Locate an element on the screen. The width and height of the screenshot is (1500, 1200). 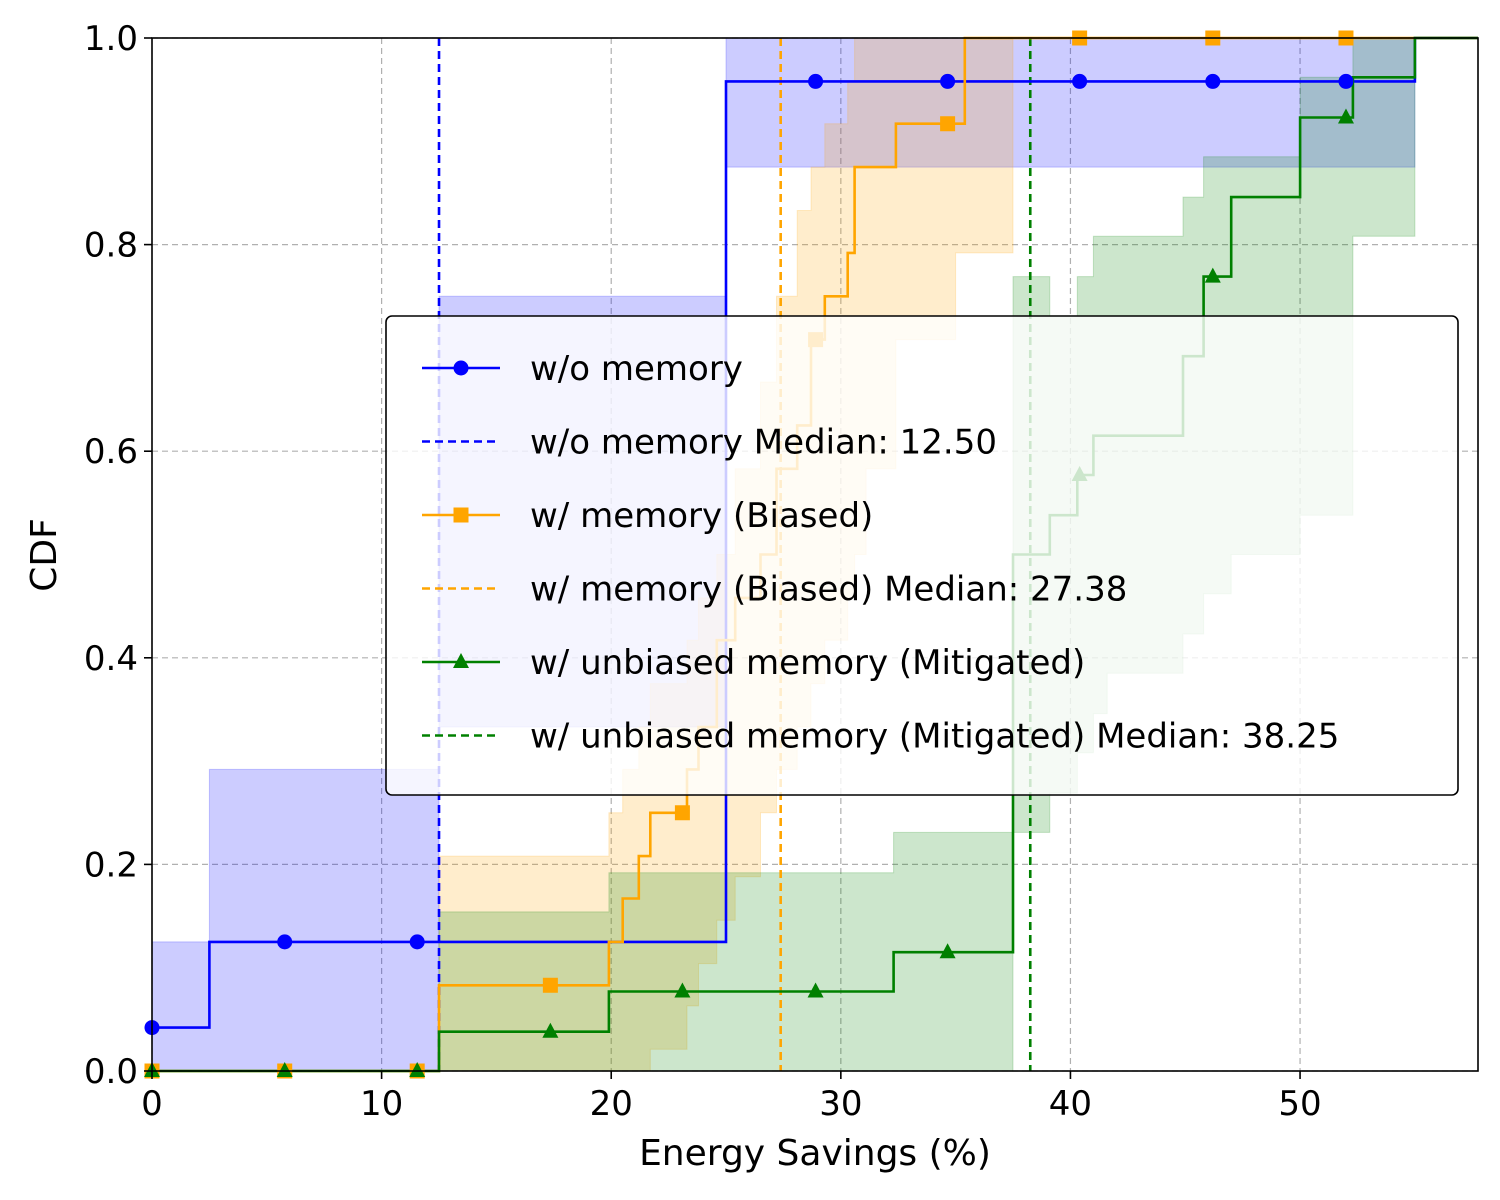
x-tick-label: 20 is located at coordinates (611, 1104).